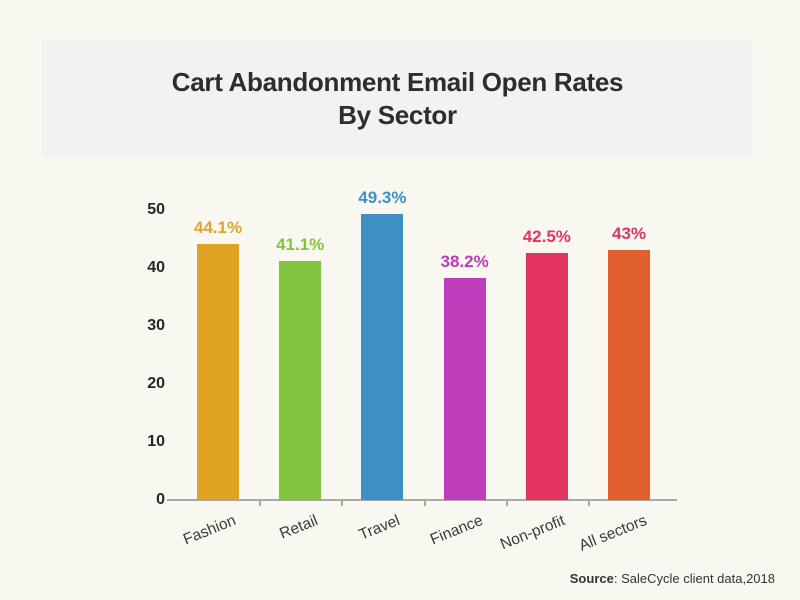  Describe the element at coordinates (397, 115) in the screenshot. I see `chart-title-line2: By Sector` at that location.